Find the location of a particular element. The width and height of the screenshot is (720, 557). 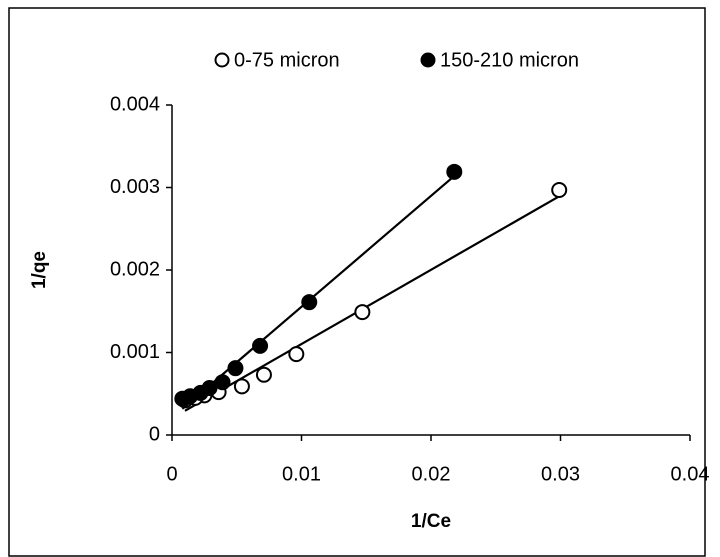

y-tick-label: 0 is located at coordinates (154, 434).